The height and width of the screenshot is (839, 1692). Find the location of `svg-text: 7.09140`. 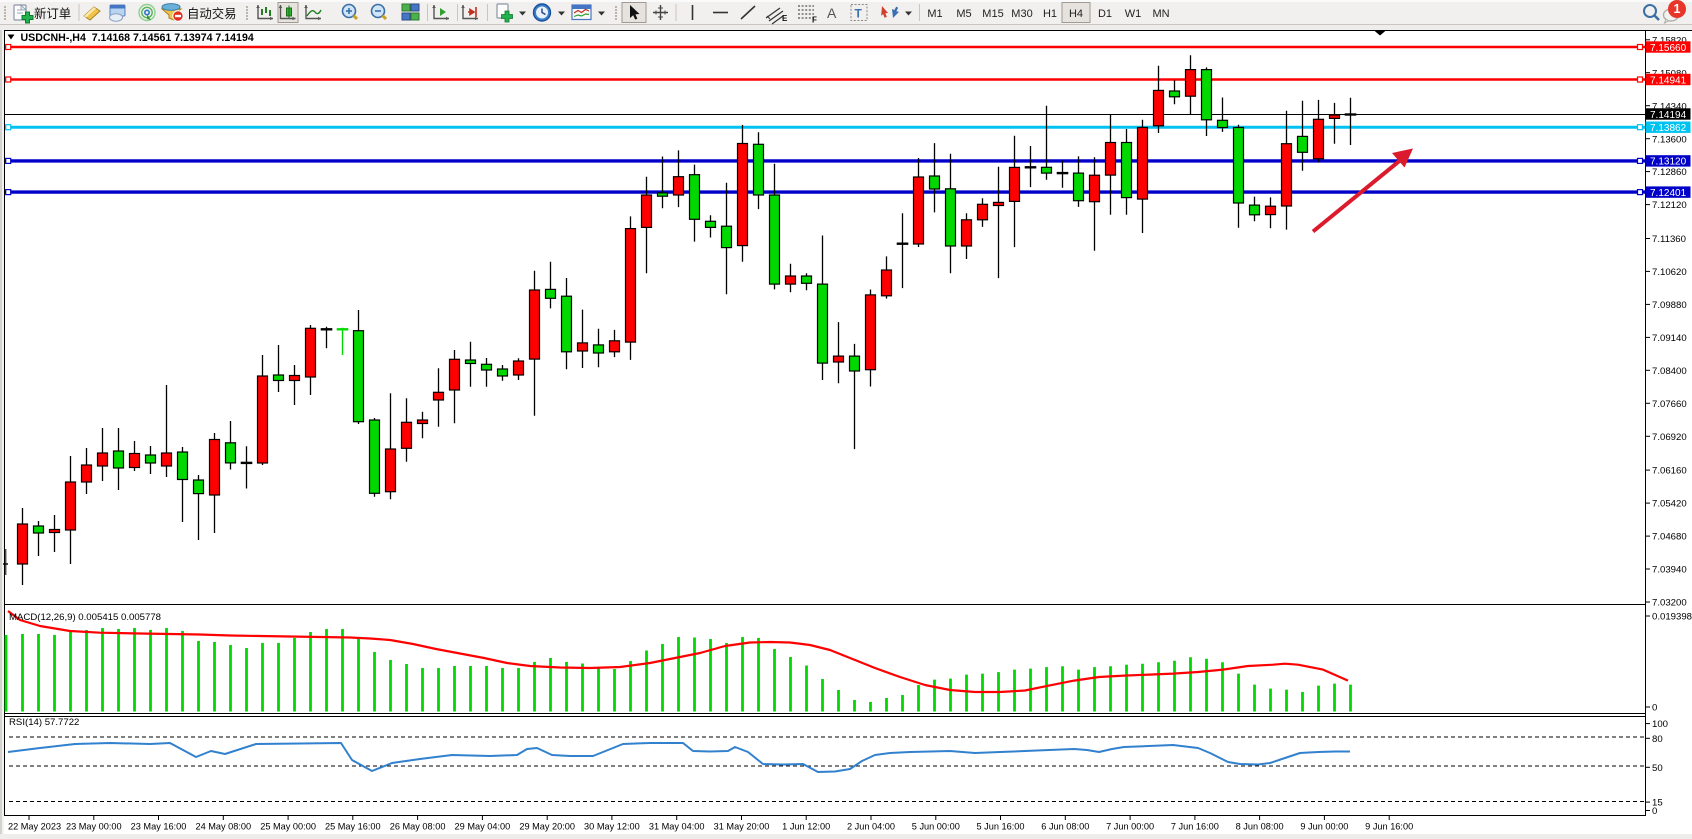

svg-text: 7.09140 is located at coordinates (1669, 338).